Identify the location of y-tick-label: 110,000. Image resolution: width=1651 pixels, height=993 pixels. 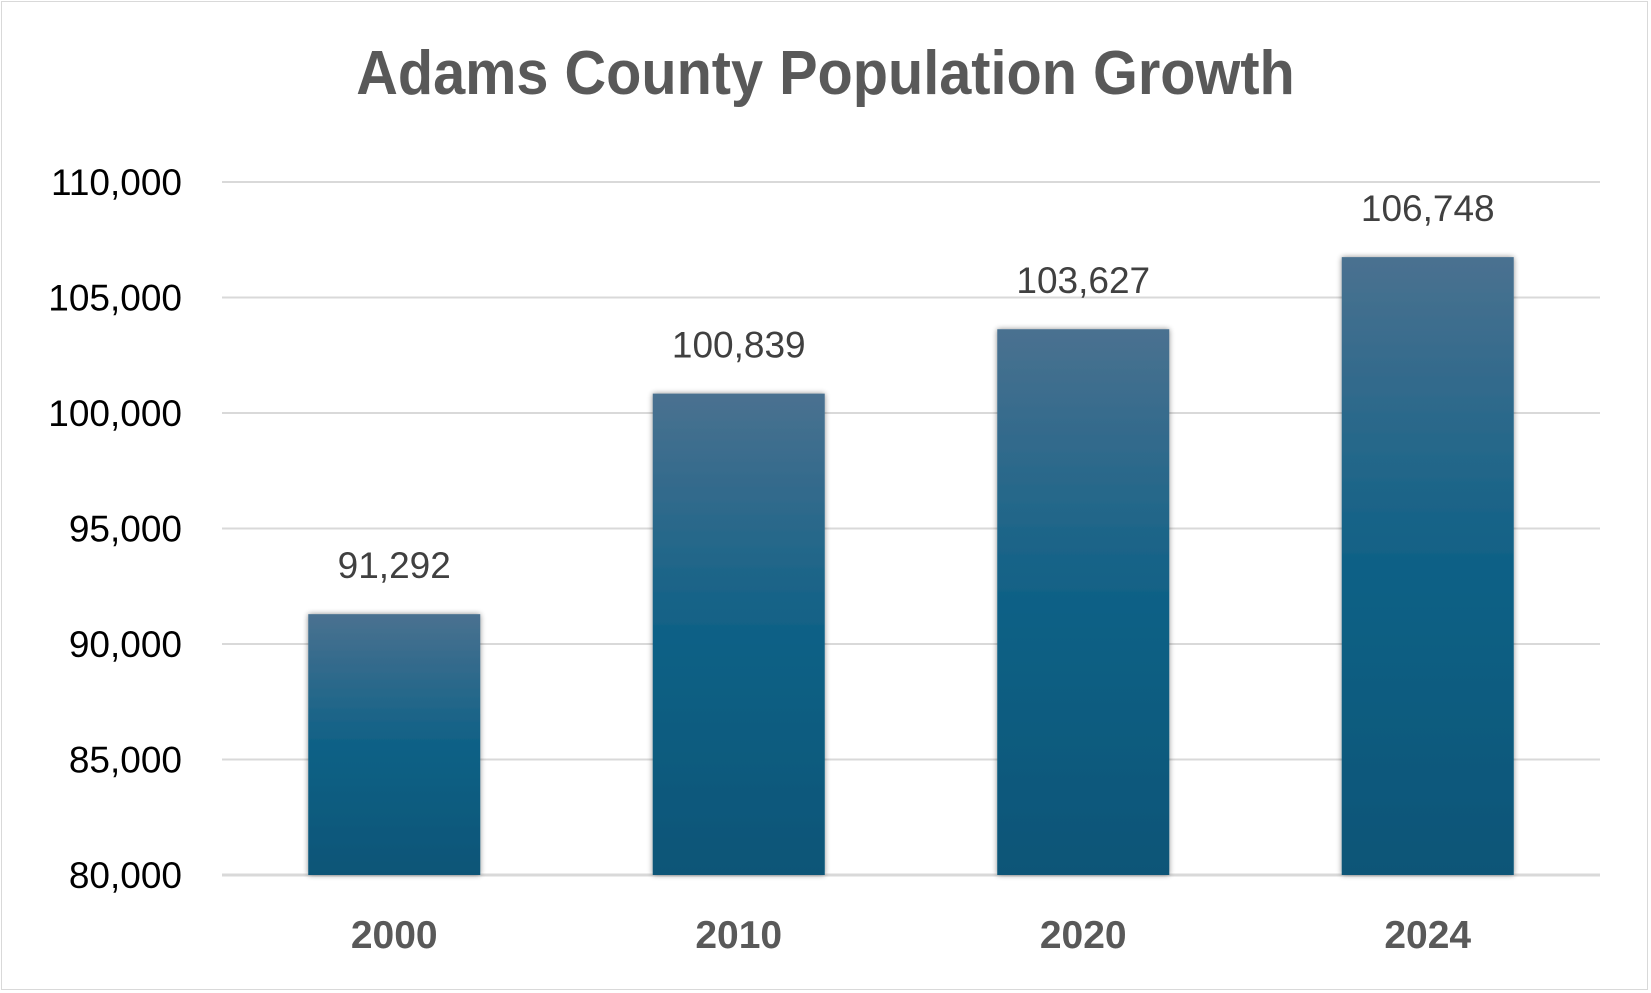
(116, 182).